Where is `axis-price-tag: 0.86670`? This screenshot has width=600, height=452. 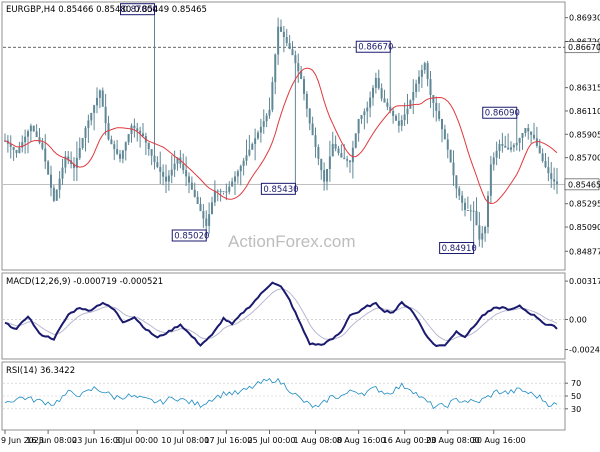 axis-price-tag: 0.86670 is located at coordinates (582, 47).